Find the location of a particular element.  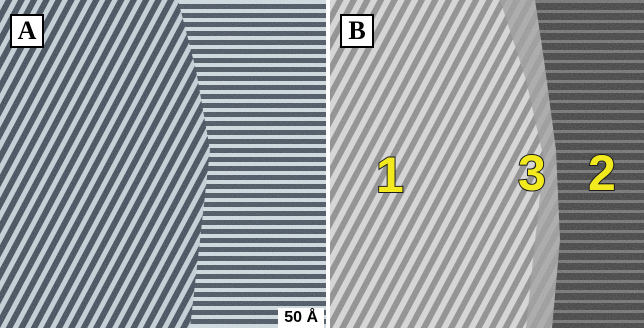

scale-bar-label: 50 Å is located at coordinates (301, 318).